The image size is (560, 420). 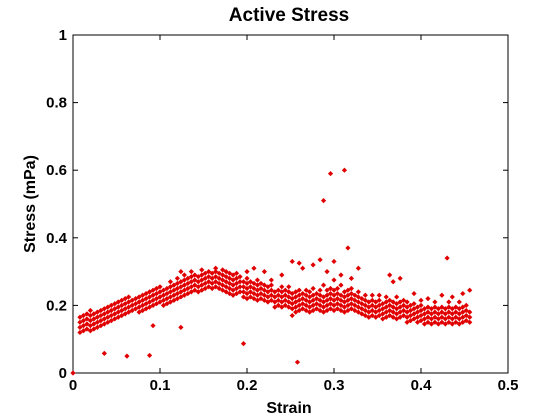 I want to click on y-tick-label: 0.8, so click(x=56, y=103).